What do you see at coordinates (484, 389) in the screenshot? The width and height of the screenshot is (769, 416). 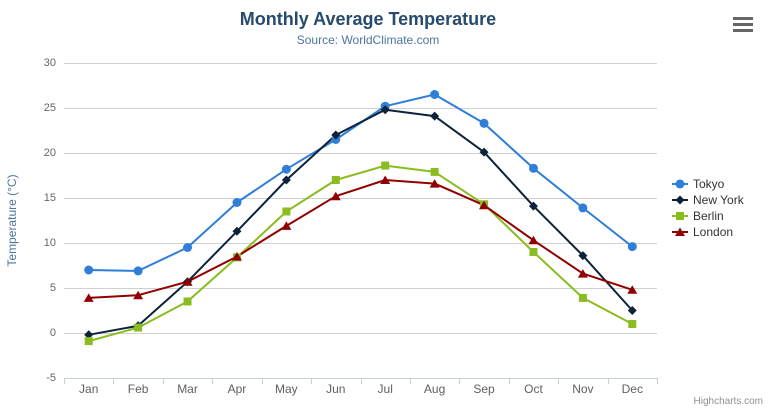 I see `x-axis-label: Sep` at bounding box center [484, 389].